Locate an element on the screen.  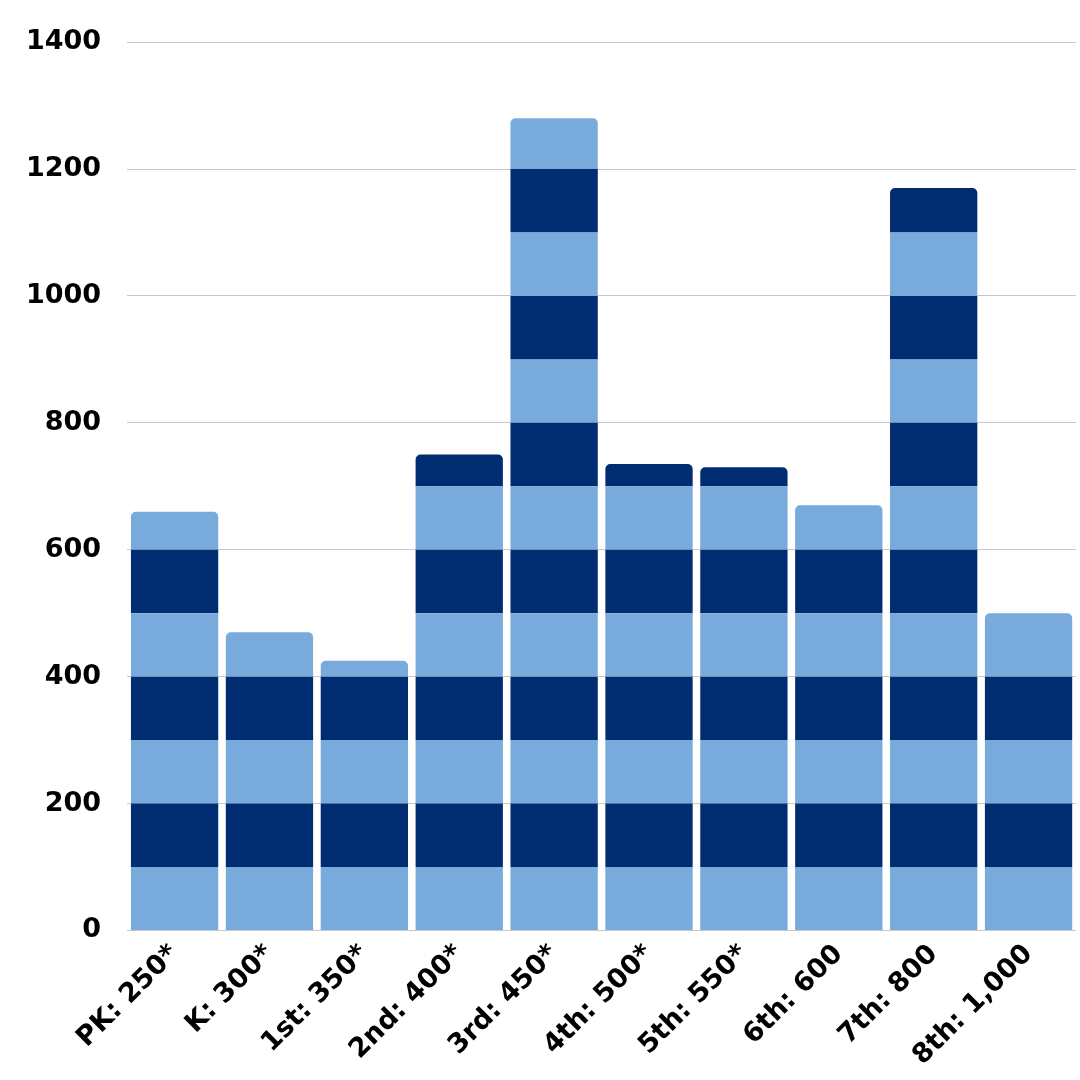
y-tick-label: 400 is located at coordinates (73, 674).